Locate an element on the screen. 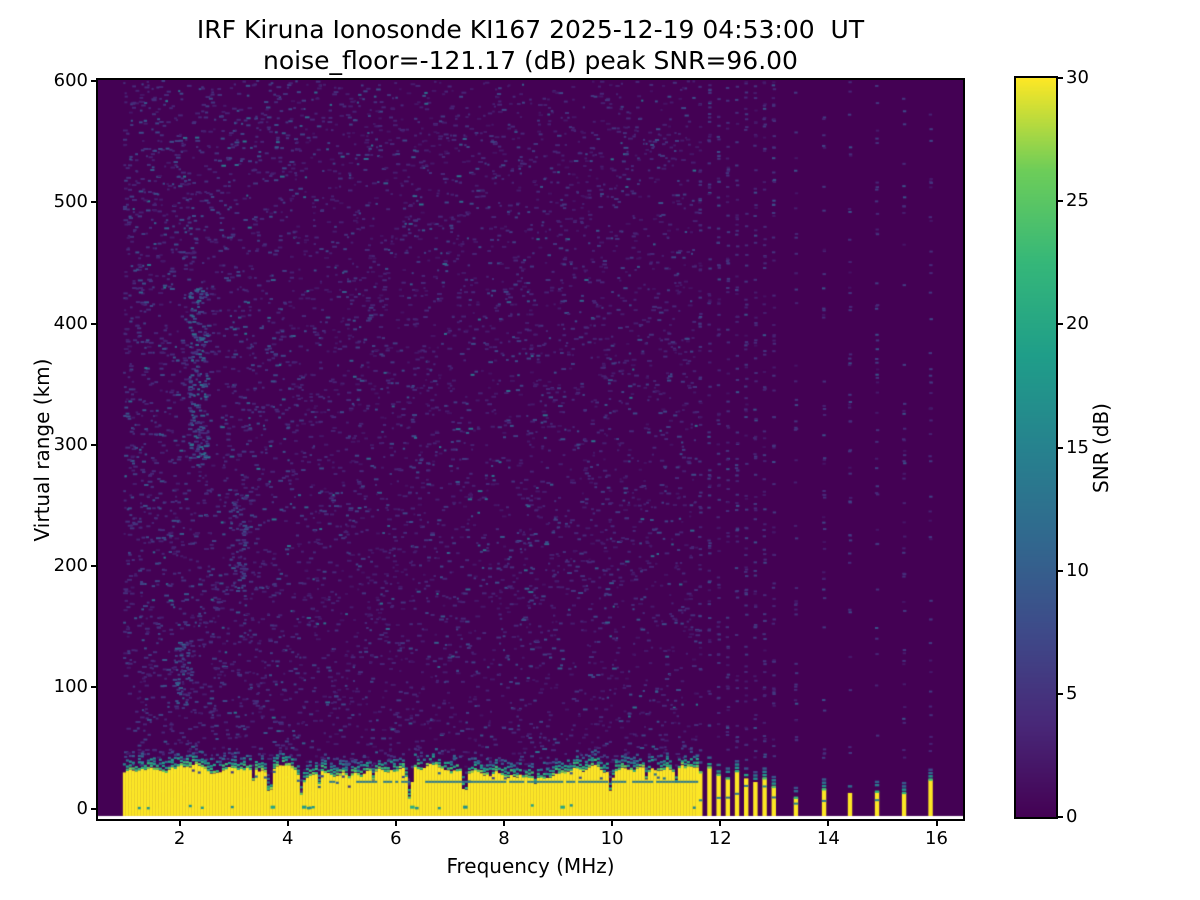 This screenshot has height=900, width=1200. y-tick-label: 400 is located at coordinates (70, 323).